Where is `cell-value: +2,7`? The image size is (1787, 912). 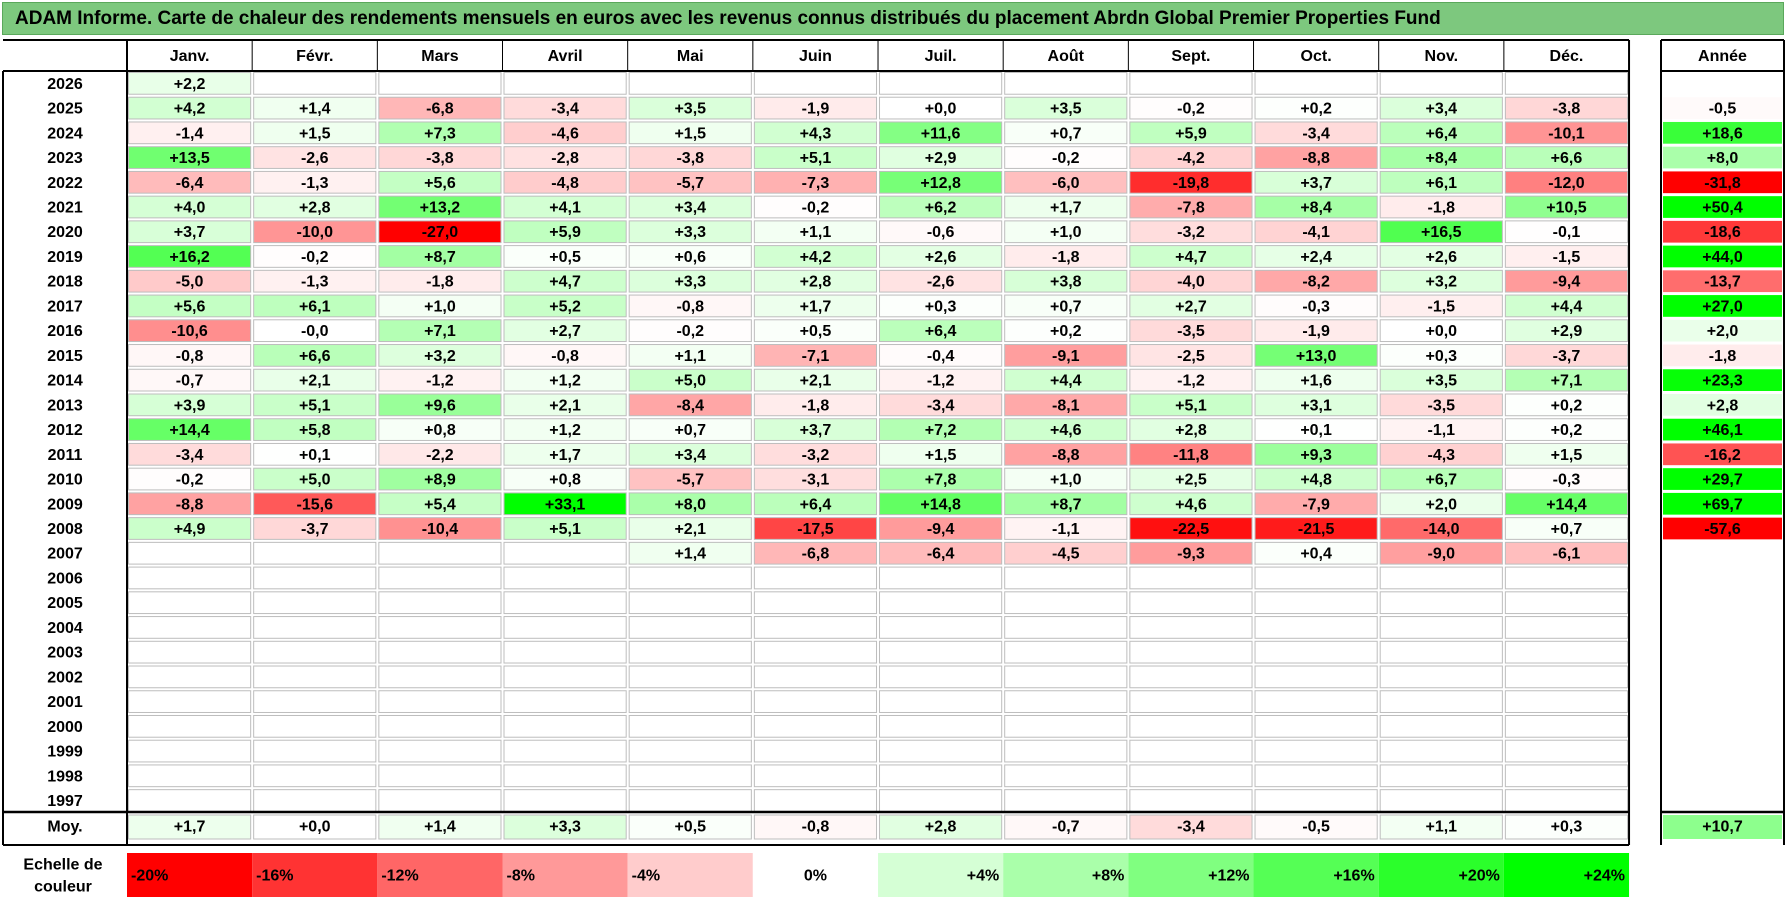 cell-value: +2,7 is located at coordinates (565, 331).